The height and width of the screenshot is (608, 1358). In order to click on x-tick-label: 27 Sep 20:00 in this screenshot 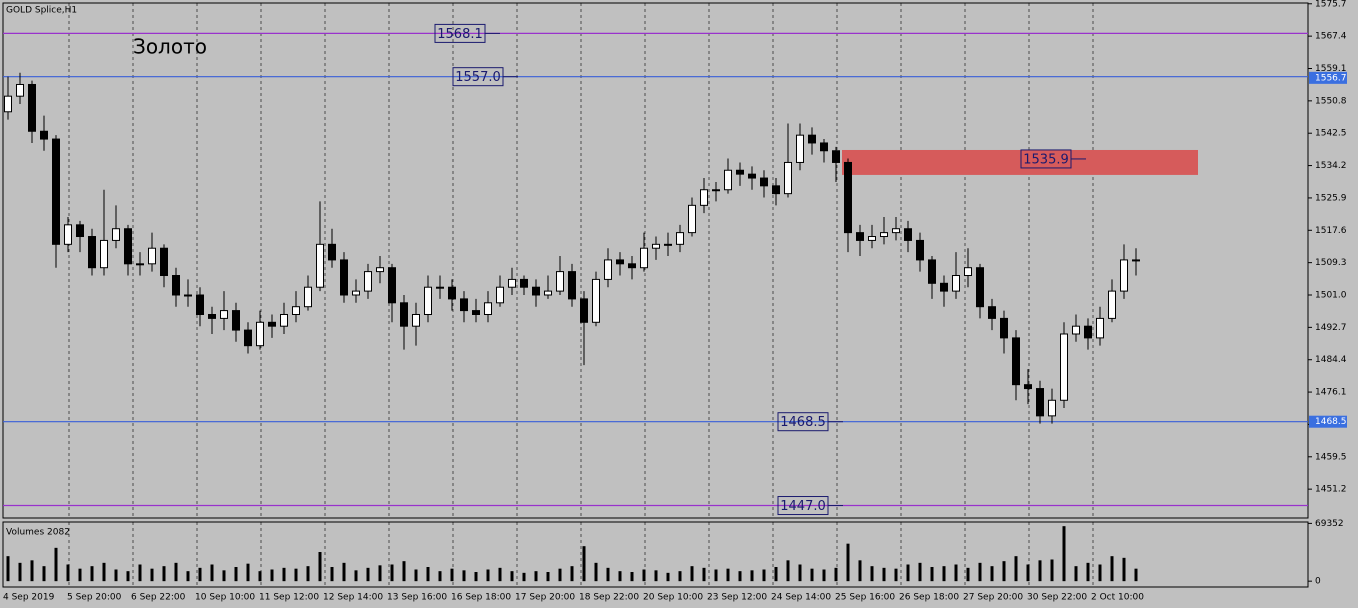, I will do `click(993, 598)`.